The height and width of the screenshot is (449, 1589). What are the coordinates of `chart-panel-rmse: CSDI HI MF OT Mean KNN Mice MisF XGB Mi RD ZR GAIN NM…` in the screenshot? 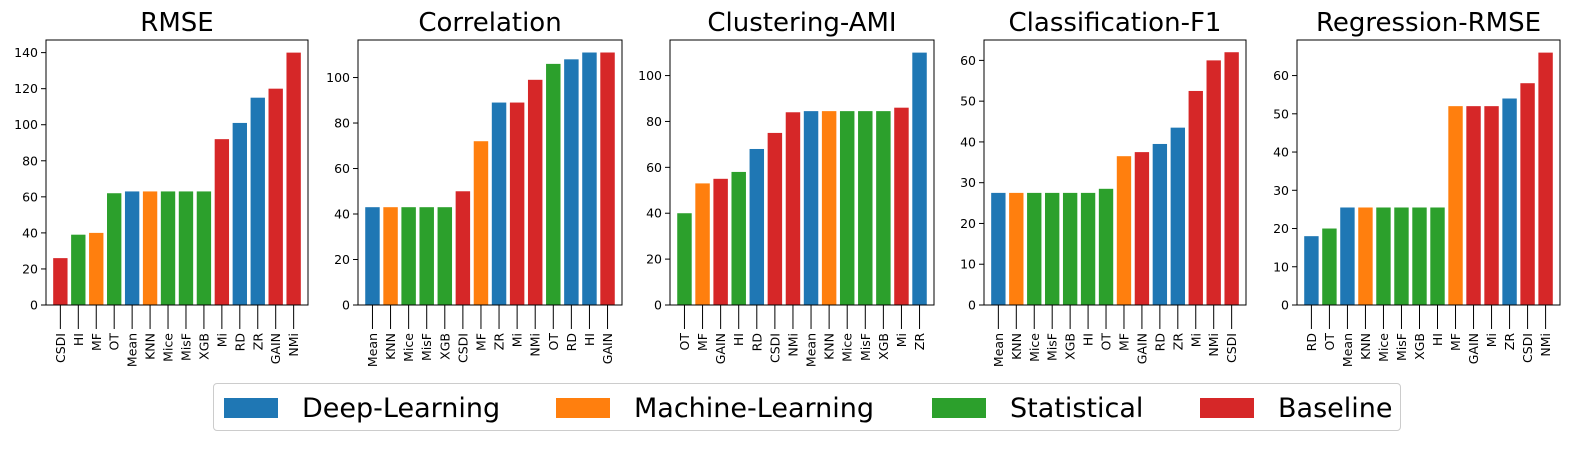 It's located at (161, 187).